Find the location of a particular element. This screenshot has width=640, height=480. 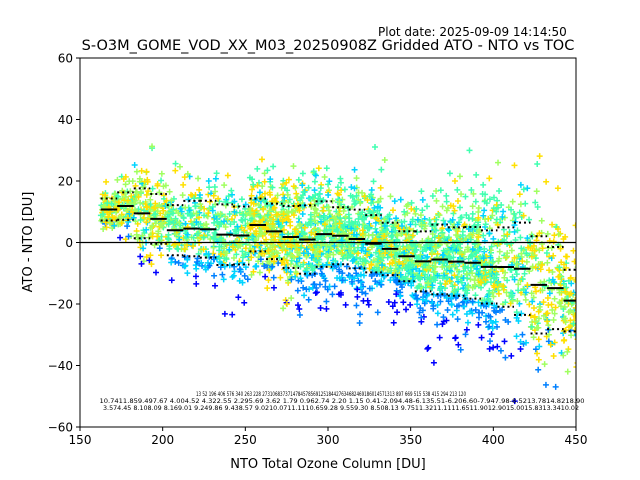

x-tick-label: 200 is located at coordinates (162, 440).